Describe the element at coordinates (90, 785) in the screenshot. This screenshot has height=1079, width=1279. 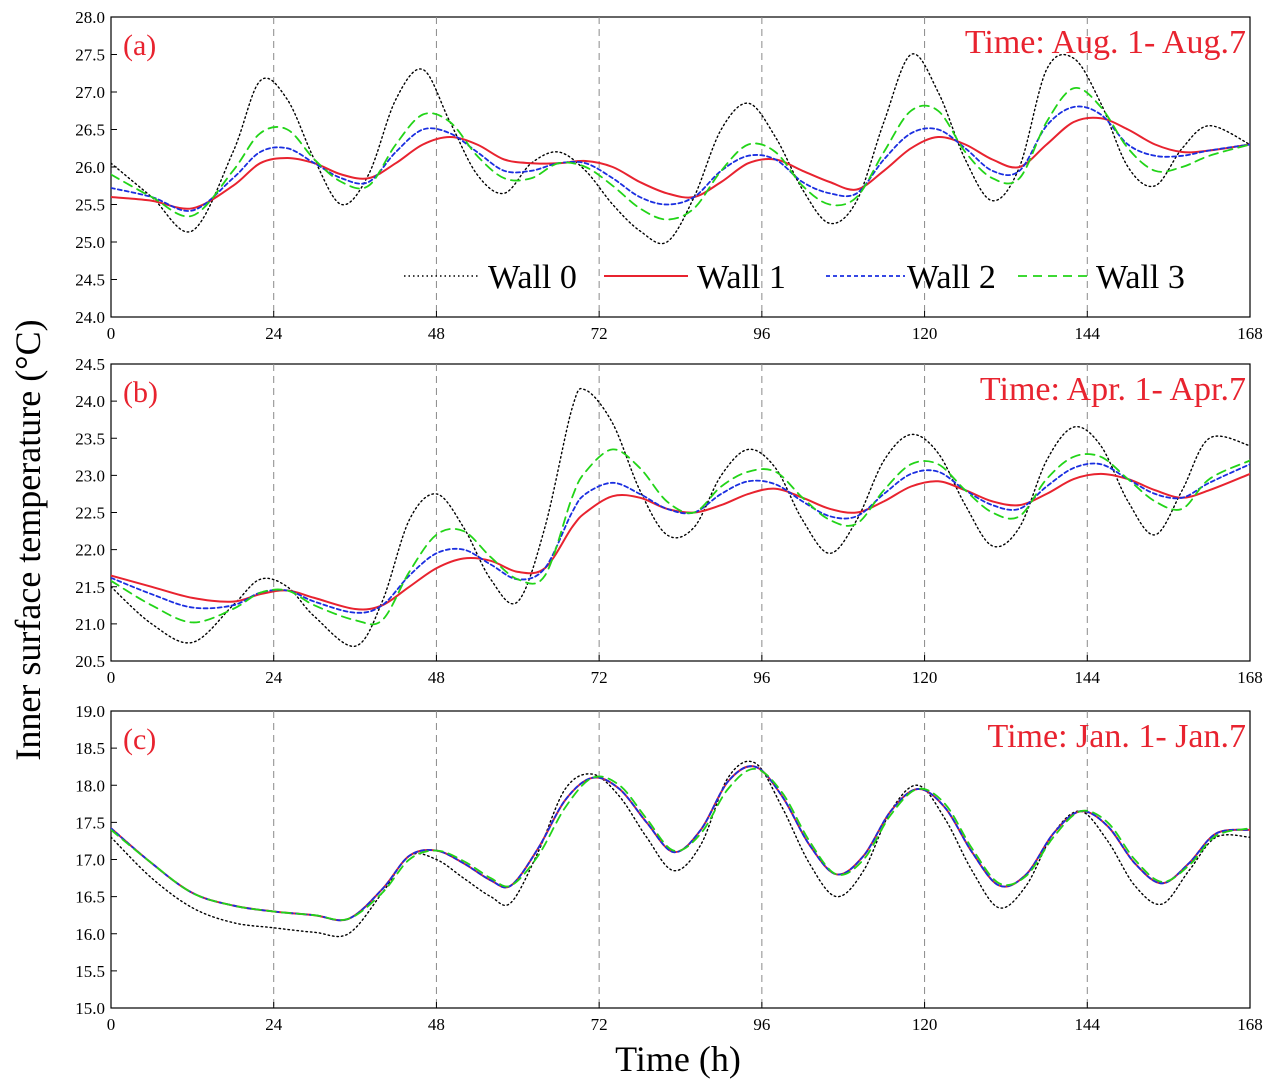
I see `y-tick-label: 18.0` at that location.